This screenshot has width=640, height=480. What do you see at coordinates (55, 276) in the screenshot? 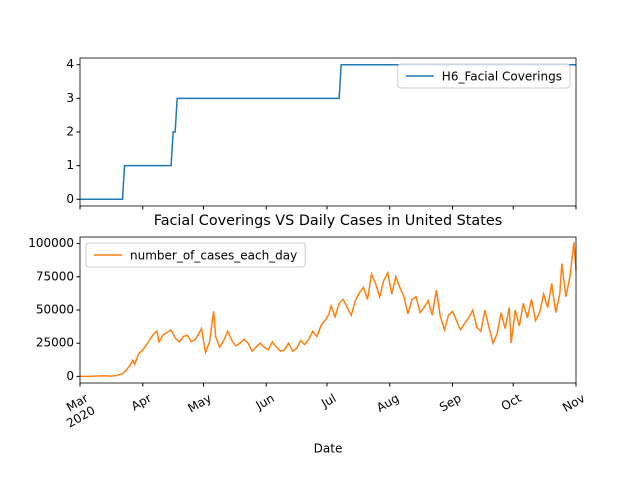
I see `y-tick-label: 75000` at bounding box center [55, 276].